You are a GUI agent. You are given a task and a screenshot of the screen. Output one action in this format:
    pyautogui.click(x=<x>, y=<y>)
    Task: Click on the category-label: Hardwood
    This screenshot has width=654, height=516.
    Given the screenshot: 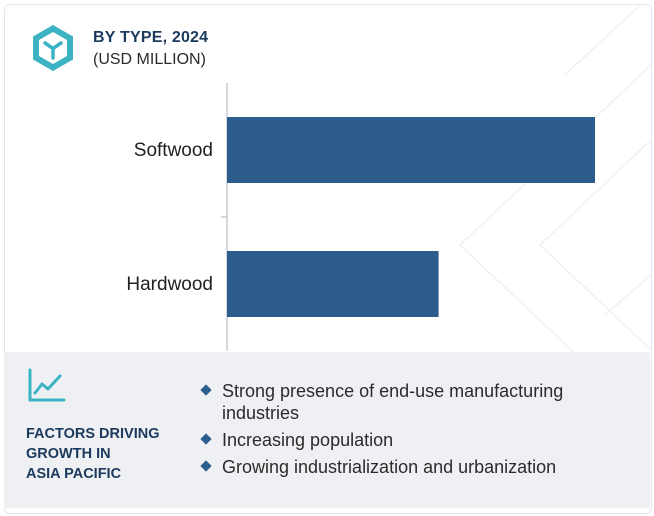 What is the action you would take?
    pyautogui.click(x=169, y=284)
    